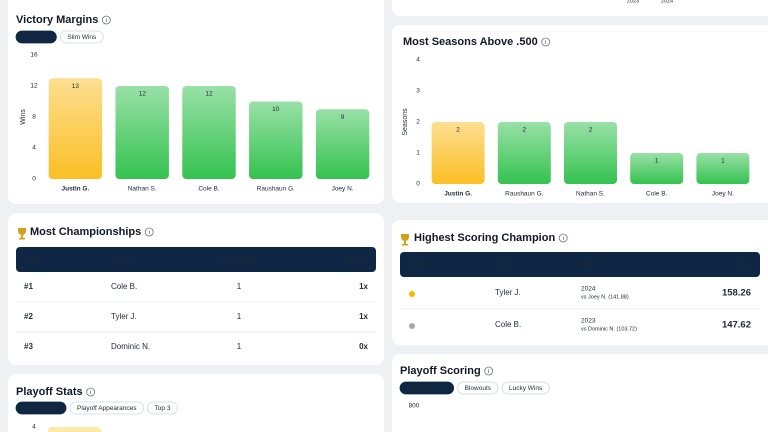 The height and width of the screenshot is (432, 768). I want to click on panel-title: Playoff Scoring, so click(440, 371).